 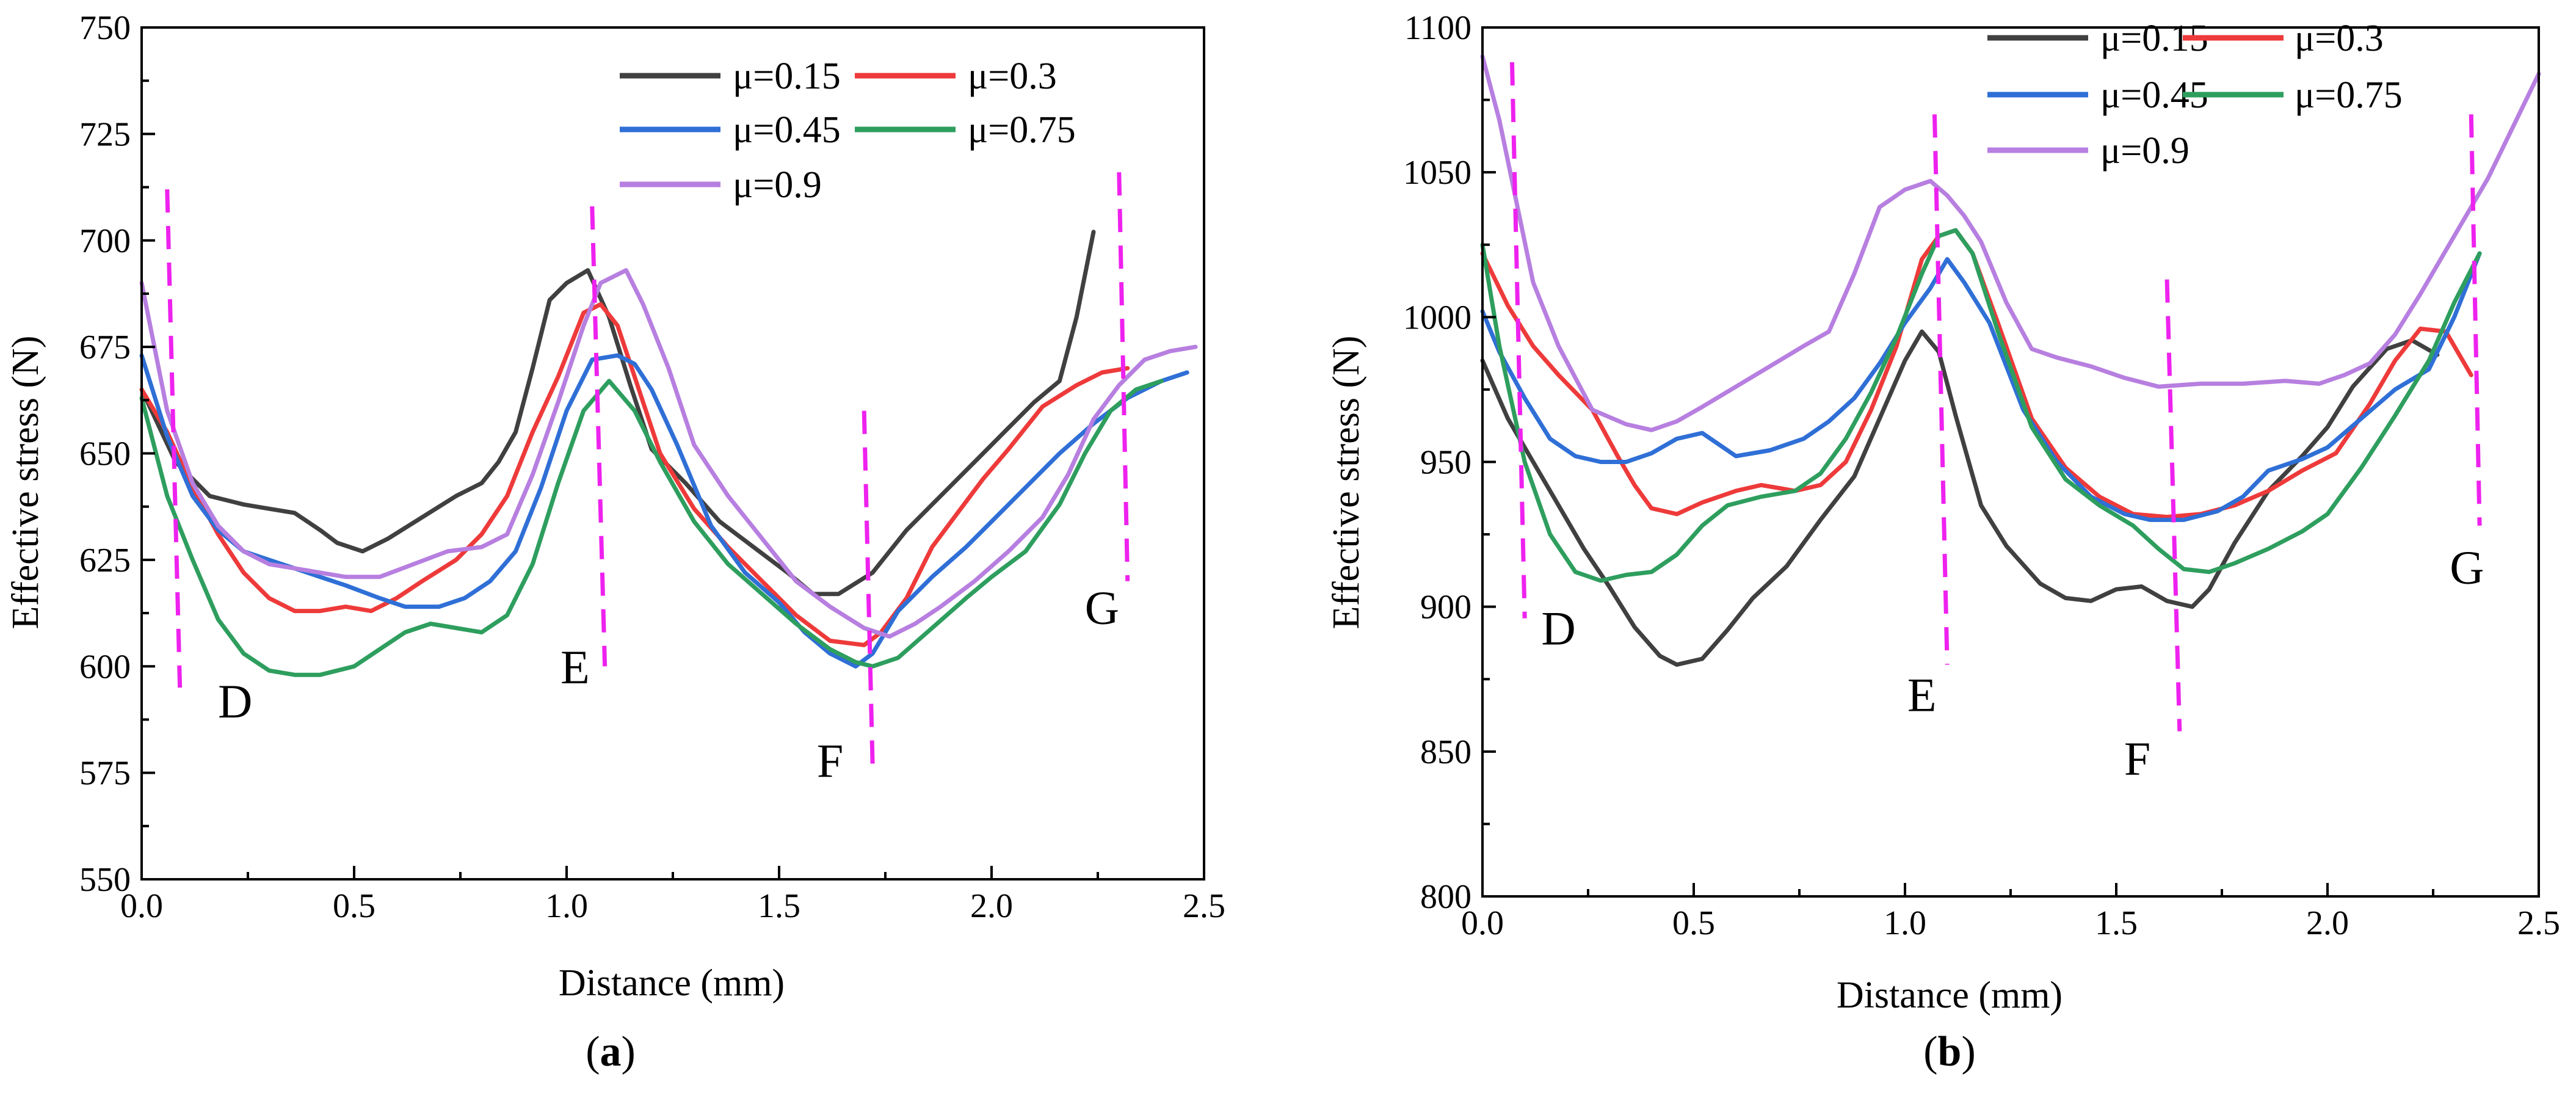 I want to click on legend-a: μ=0.15 μ=0.3 μ=0.45 μ=0.75 μ=0.9, so click(x=848, y=131).